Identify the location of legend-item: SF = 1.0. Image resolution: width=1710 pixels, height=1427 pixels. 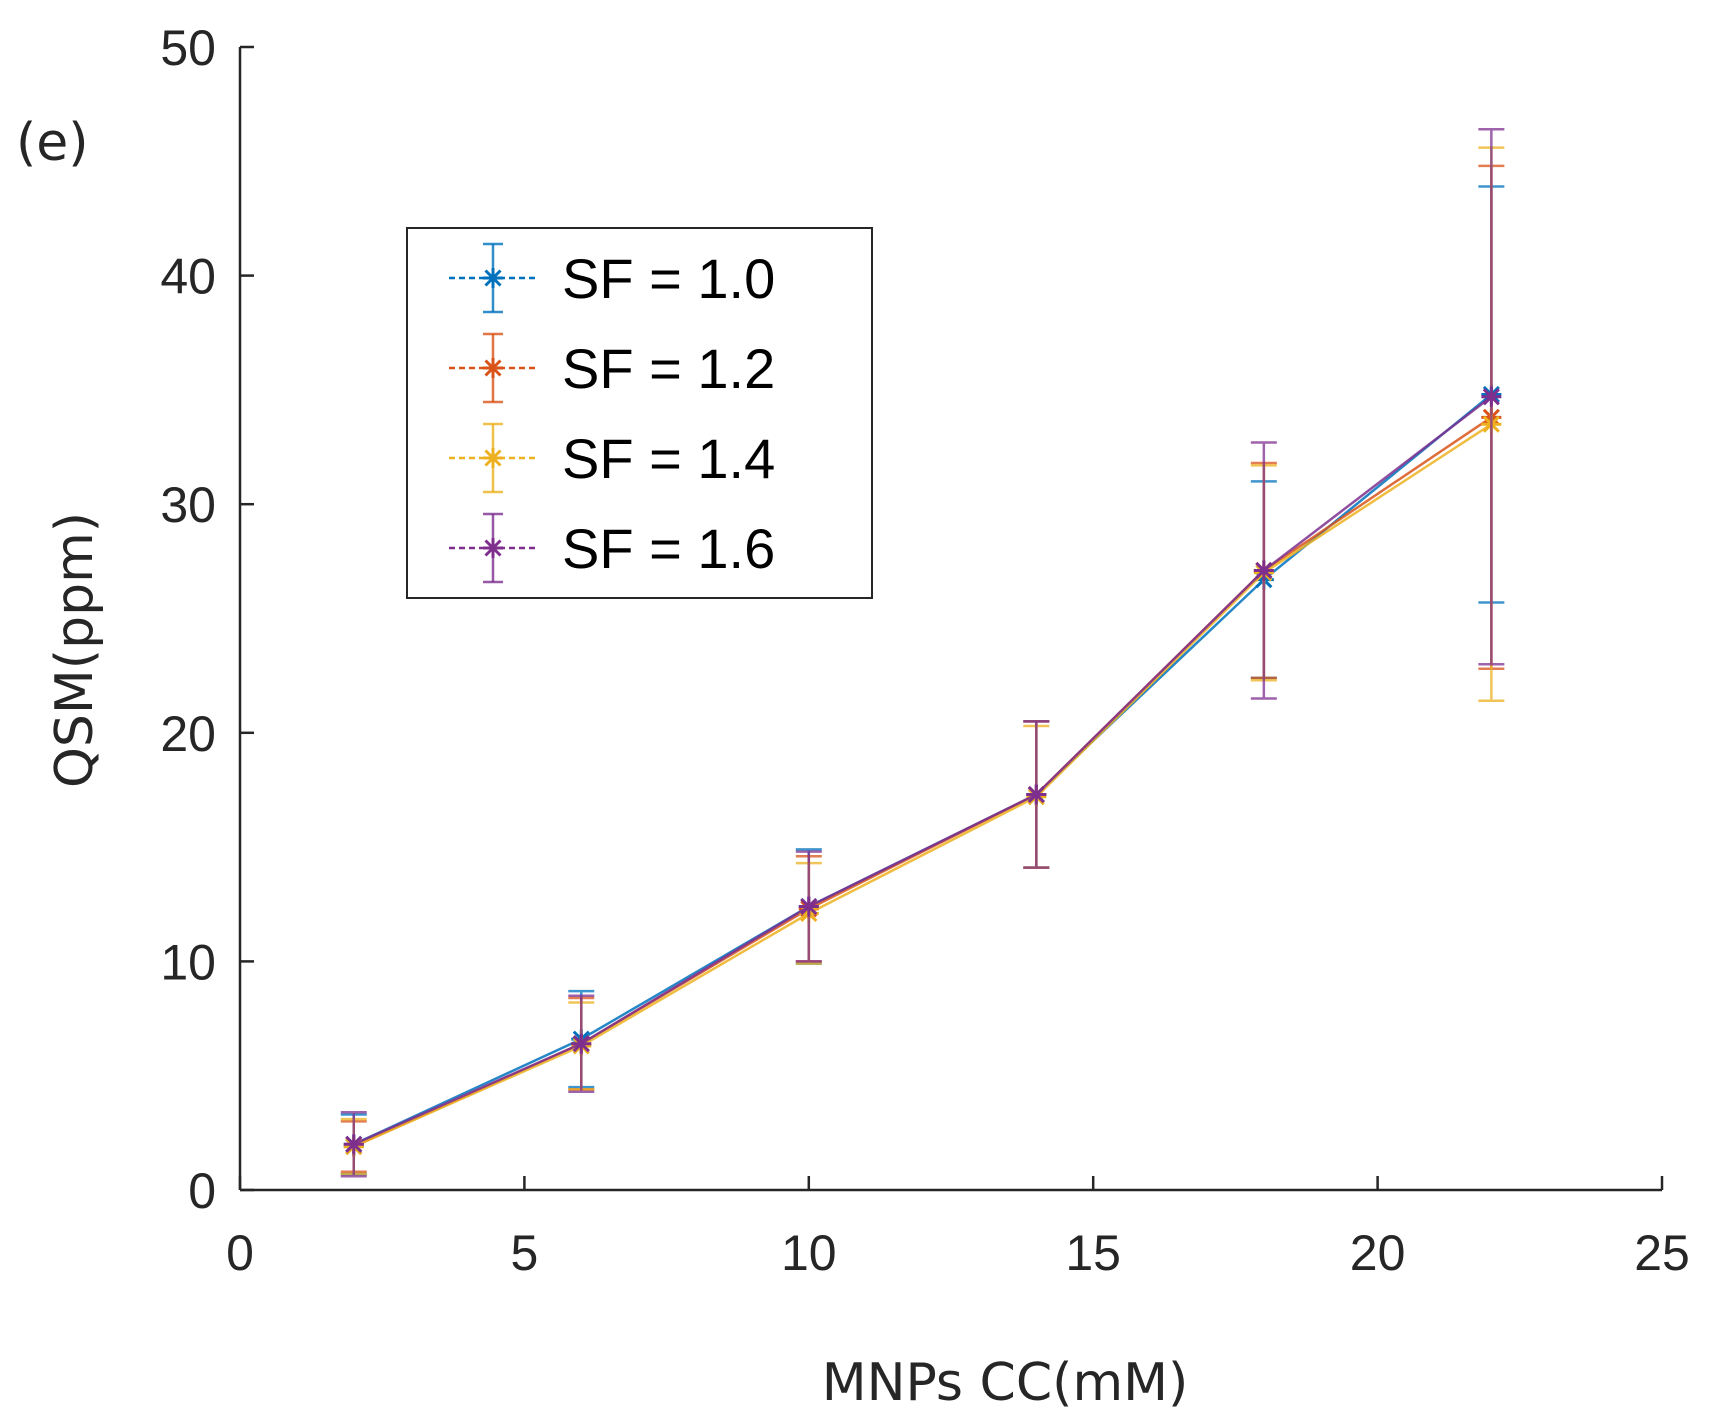
(612, 278).